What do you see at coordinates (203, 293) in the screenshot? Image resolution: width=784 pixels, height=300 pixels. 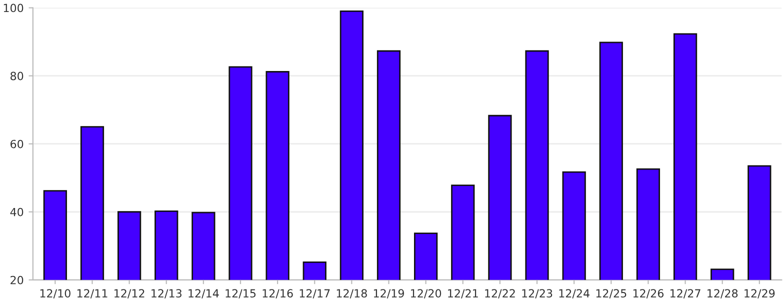 I see `x-tick-label: 12/14` at bounding box center [203, 293].